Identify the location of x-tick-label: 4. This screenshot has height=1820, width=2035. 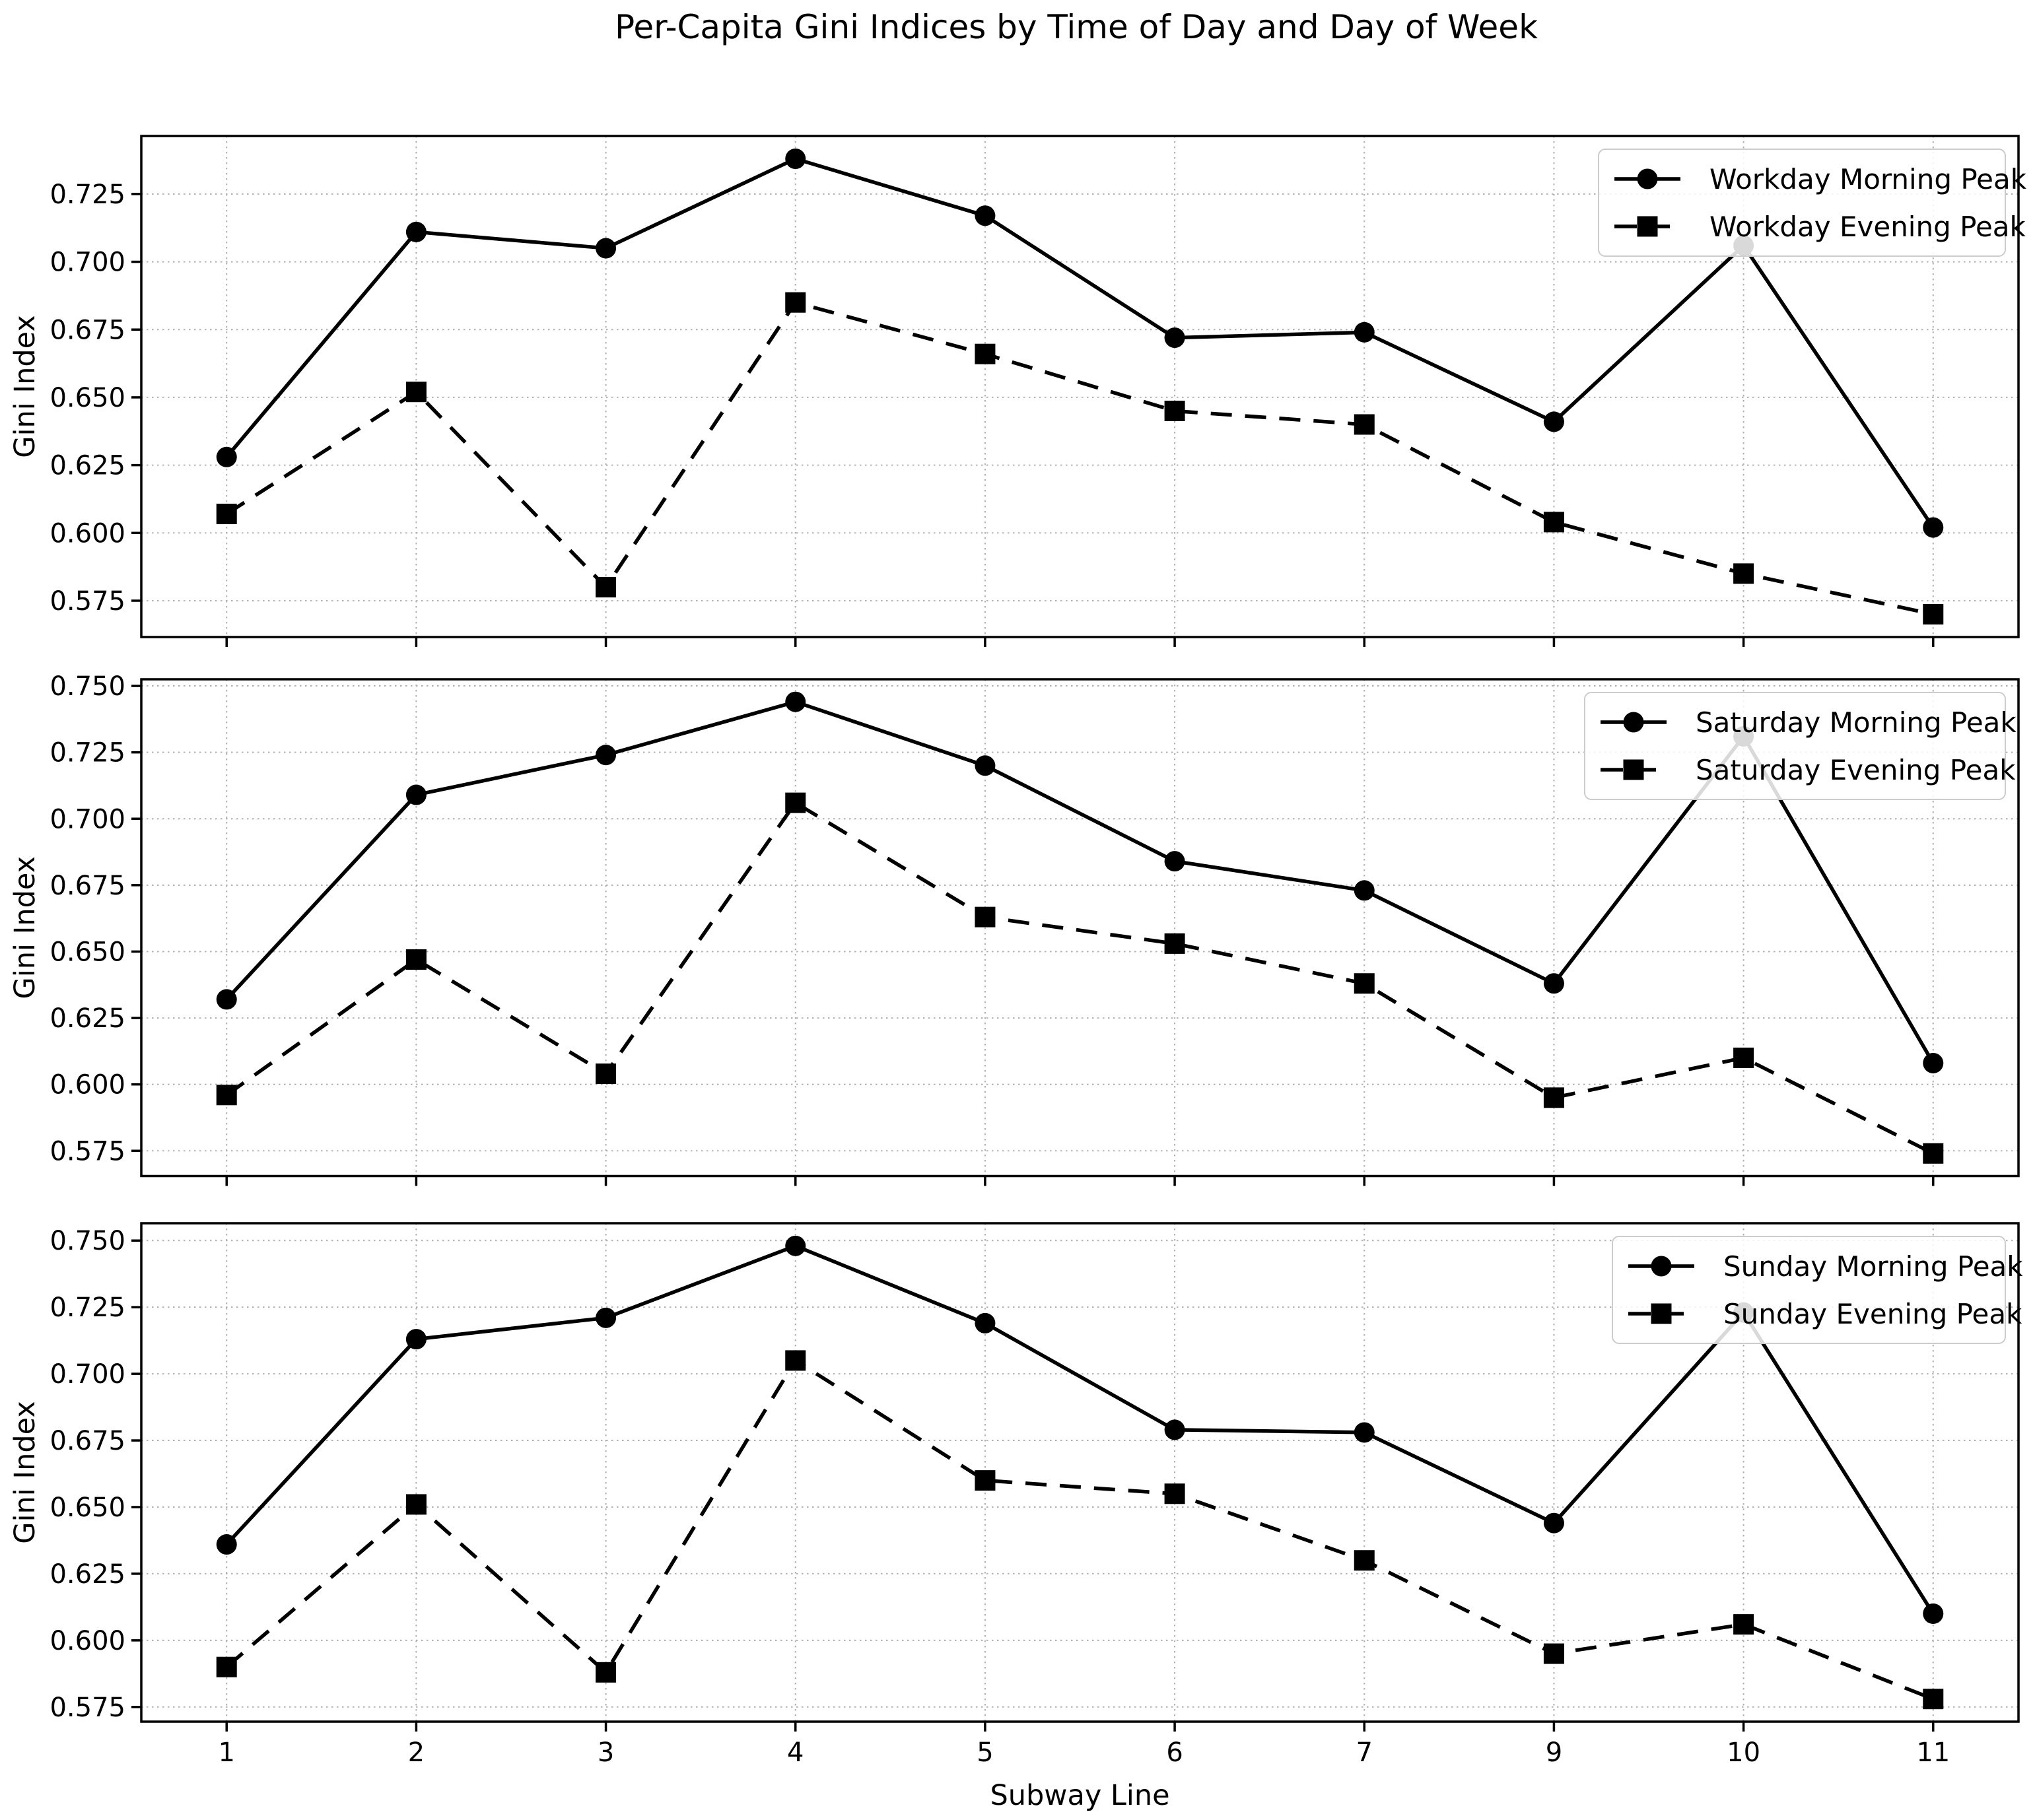
(795, 1752).